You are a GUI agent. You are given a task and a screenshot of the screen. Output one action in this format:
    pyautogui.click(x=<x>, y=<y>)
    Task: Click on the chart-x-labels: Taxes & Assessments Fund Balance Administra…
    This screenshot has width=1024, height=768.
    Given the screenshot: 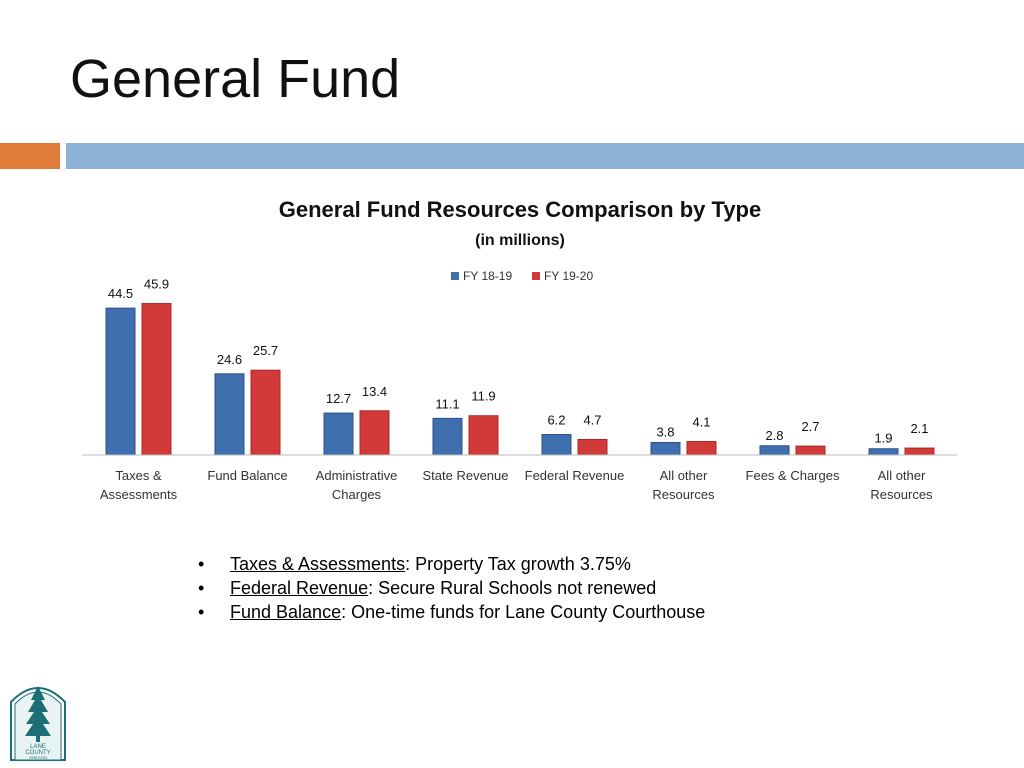 What is the action you would take?
    pyautogui.click(x=516, y=485)
    